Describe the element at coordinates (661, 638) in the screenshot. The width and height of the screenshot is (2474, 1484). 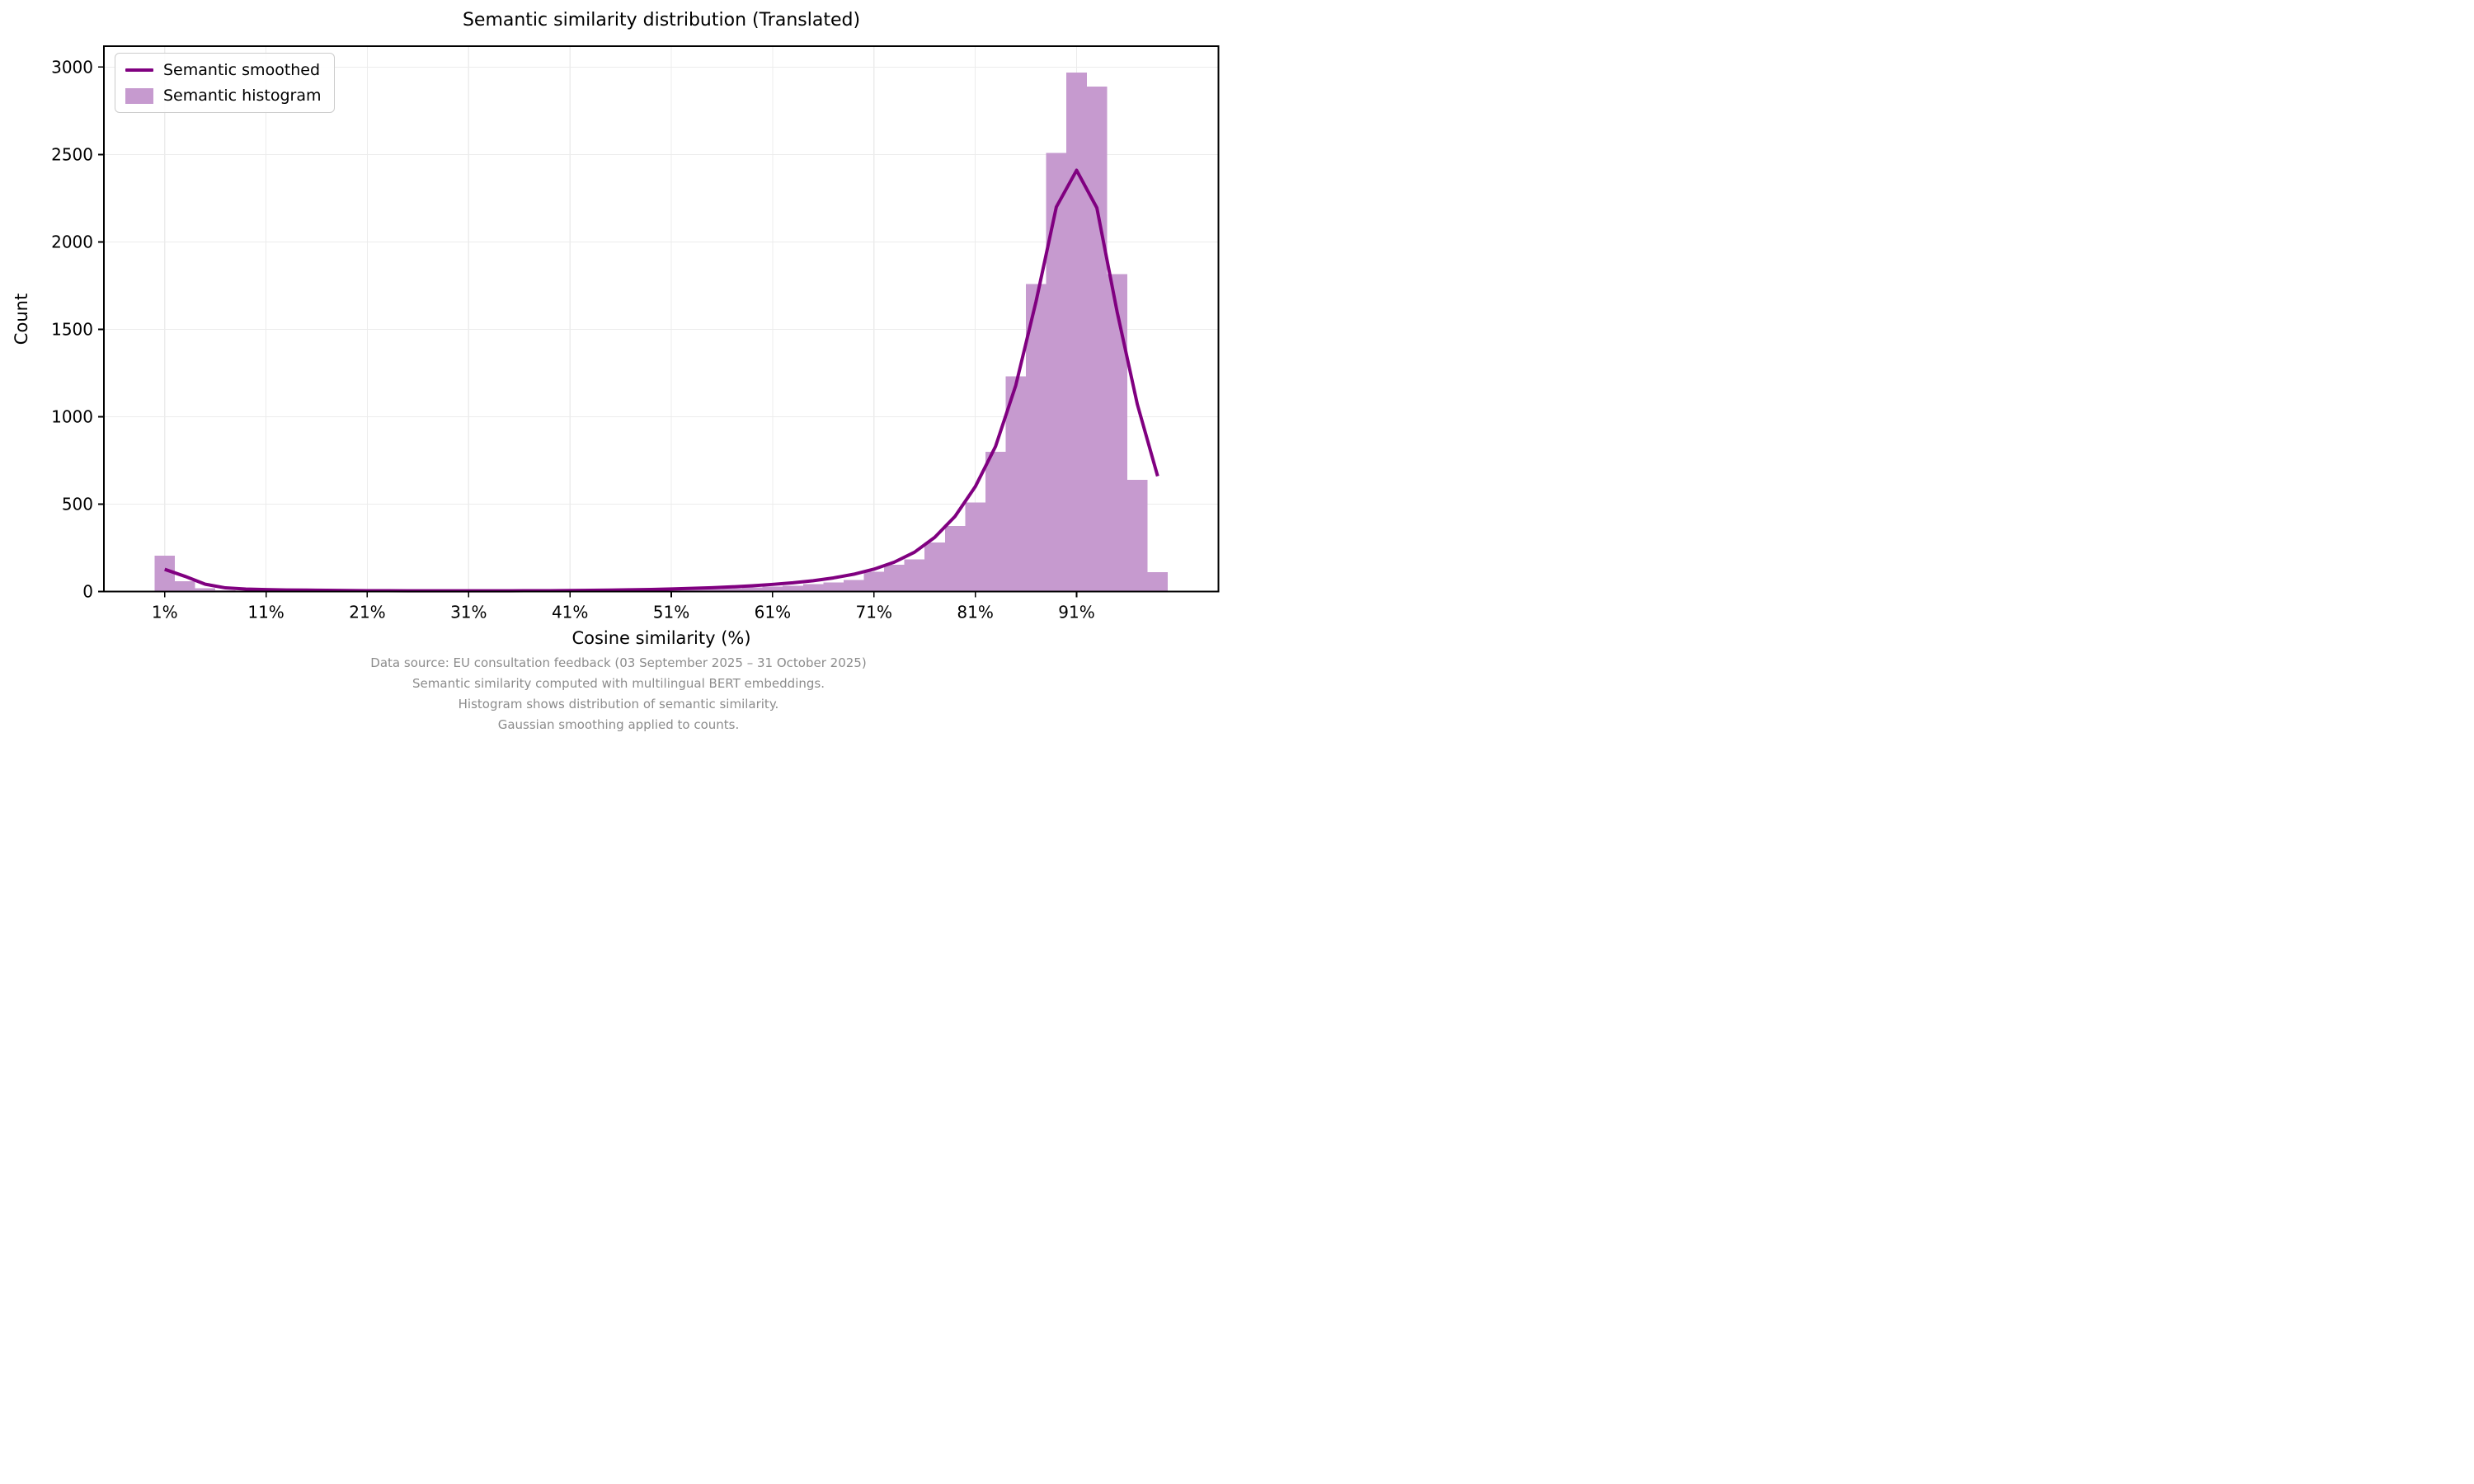
I see `x-axis-label: Cosine similarity (%)` at that location.